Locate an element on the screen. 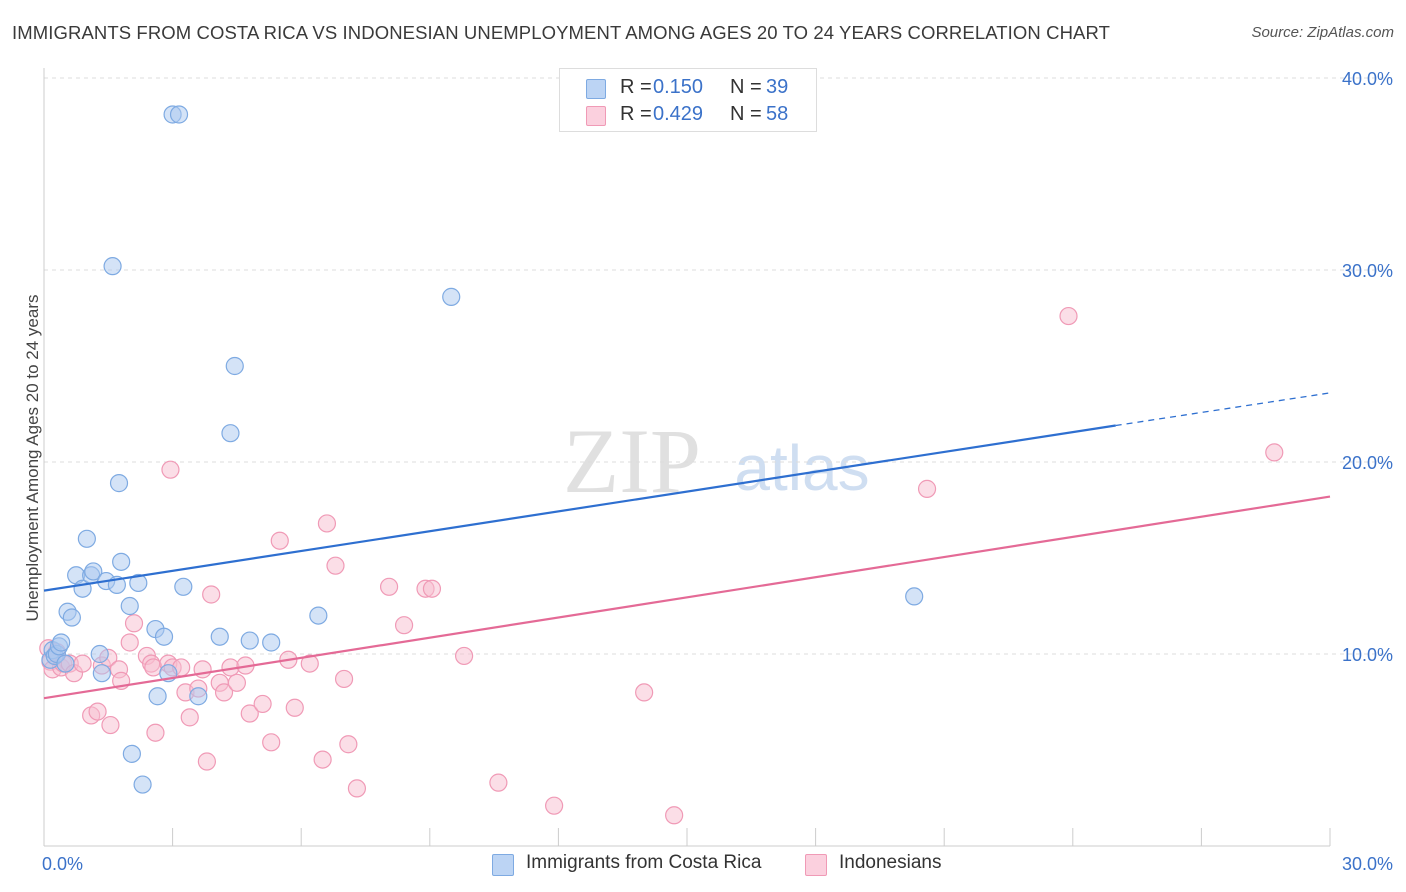  stats-legend: R = 0.150 N = 39 R = 0.429 N = 58 is located at coordinates (688, 100).